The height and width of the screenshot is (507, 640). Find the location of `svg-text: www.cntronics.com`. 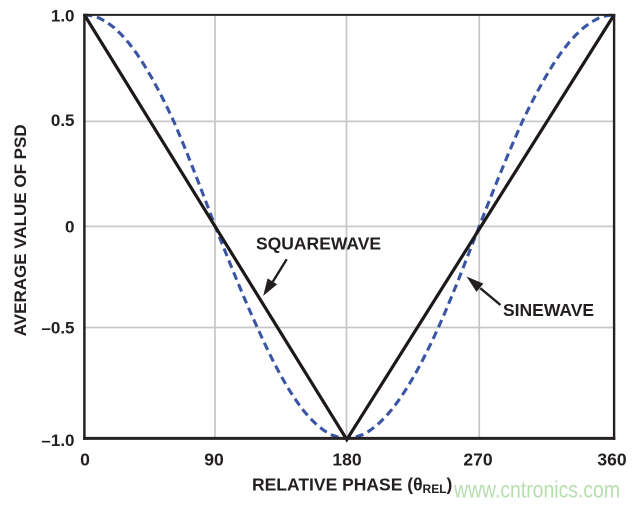

svg-text: www.cntronics.com is located at coordinates (536, 490).